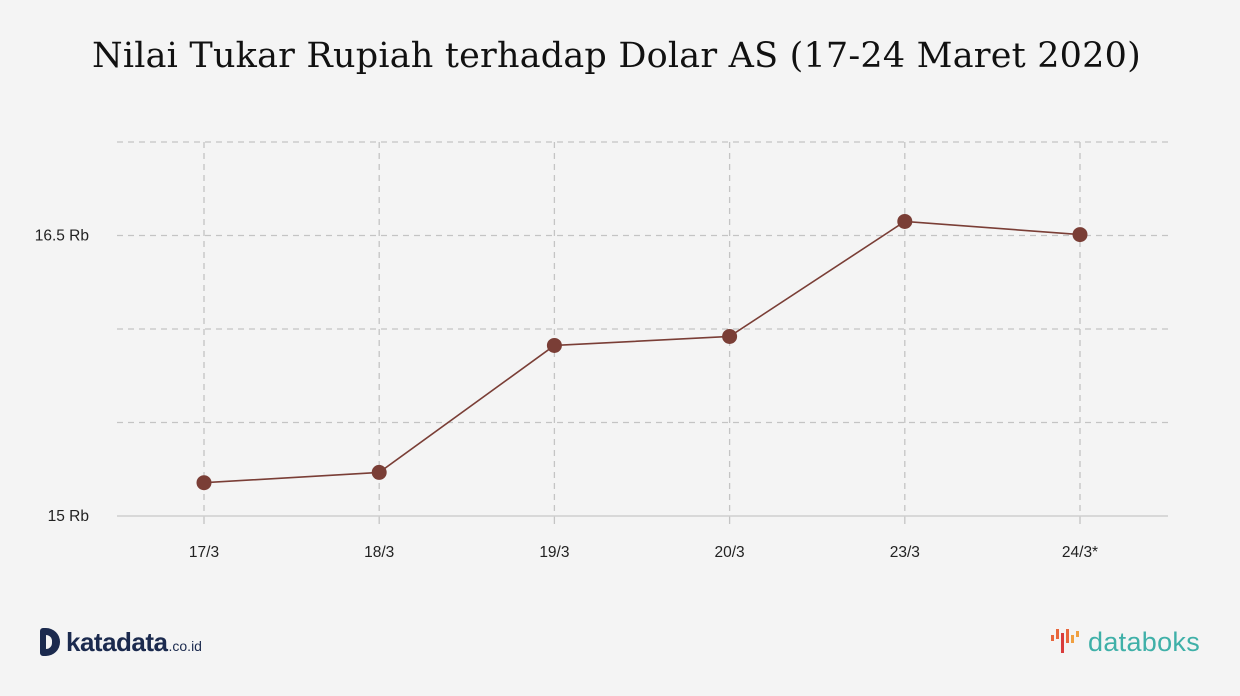 Image resolution: width=1240 pixels, height=696 pixels. What do you see at coordinates (642, 519) in the screenshot?
I see `axes` at bounding box center [642, 519].